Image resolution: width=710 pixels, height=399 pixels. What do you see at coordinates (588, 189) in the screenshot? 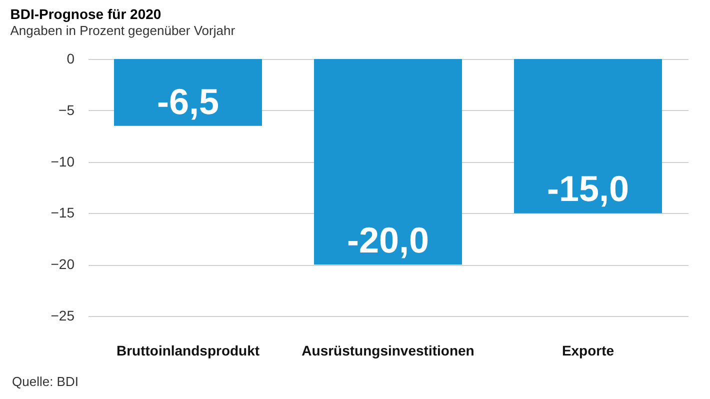
I see `data-label: -15,0` at bounding box center [588, 189].